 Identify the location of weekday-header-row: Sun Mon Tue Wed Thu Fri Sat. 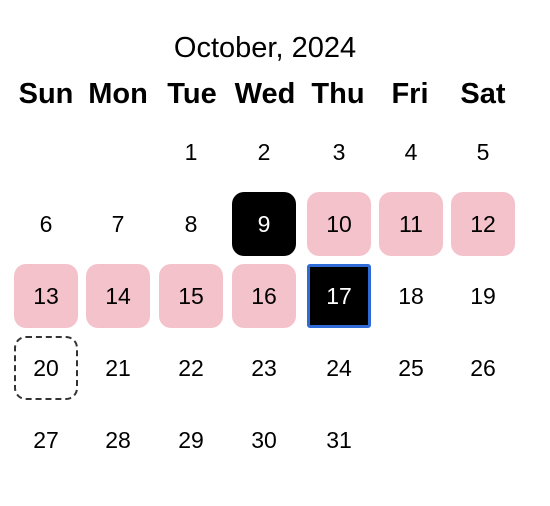
(275, 94).